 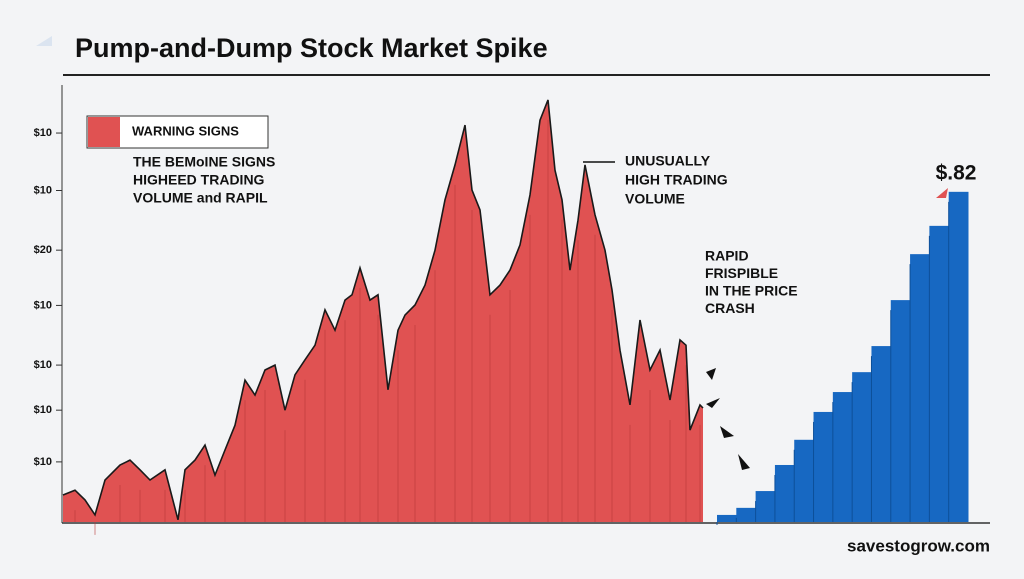 I want to click on legend-swatch, so click(x=104, y=132).